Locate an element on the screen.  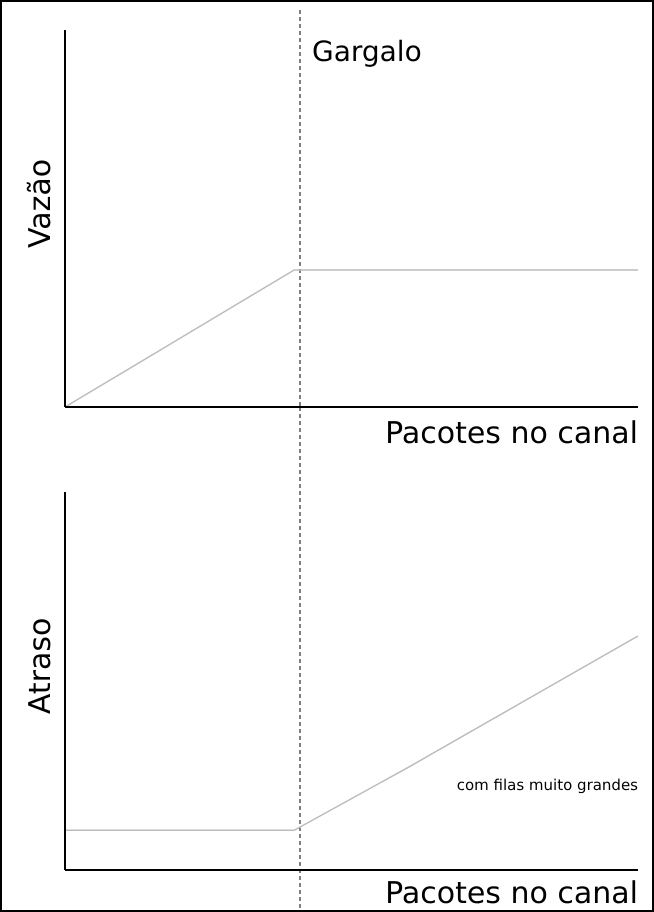
y-axis-title: Vazão is located at coordinates (40, 203).